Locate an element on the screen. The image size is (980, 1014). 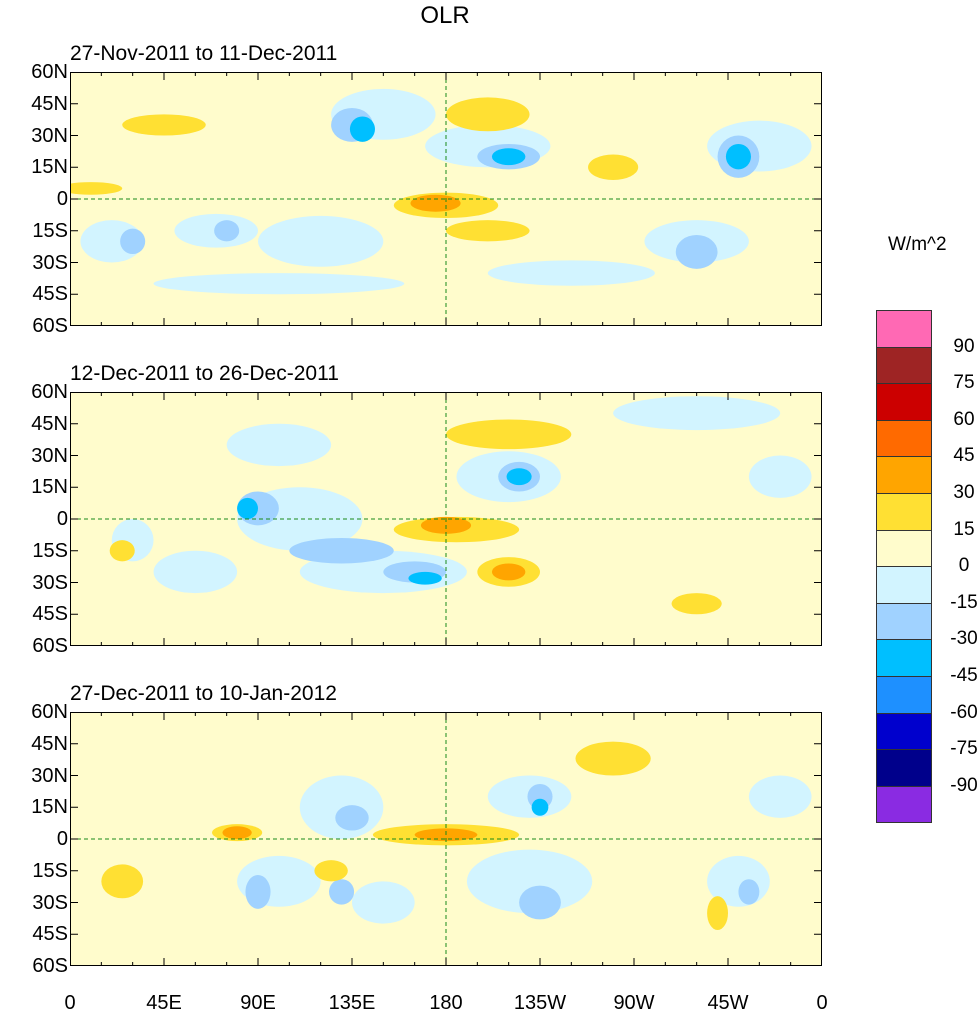
colorbar-label: -45 is located at coordinates (964, 675).